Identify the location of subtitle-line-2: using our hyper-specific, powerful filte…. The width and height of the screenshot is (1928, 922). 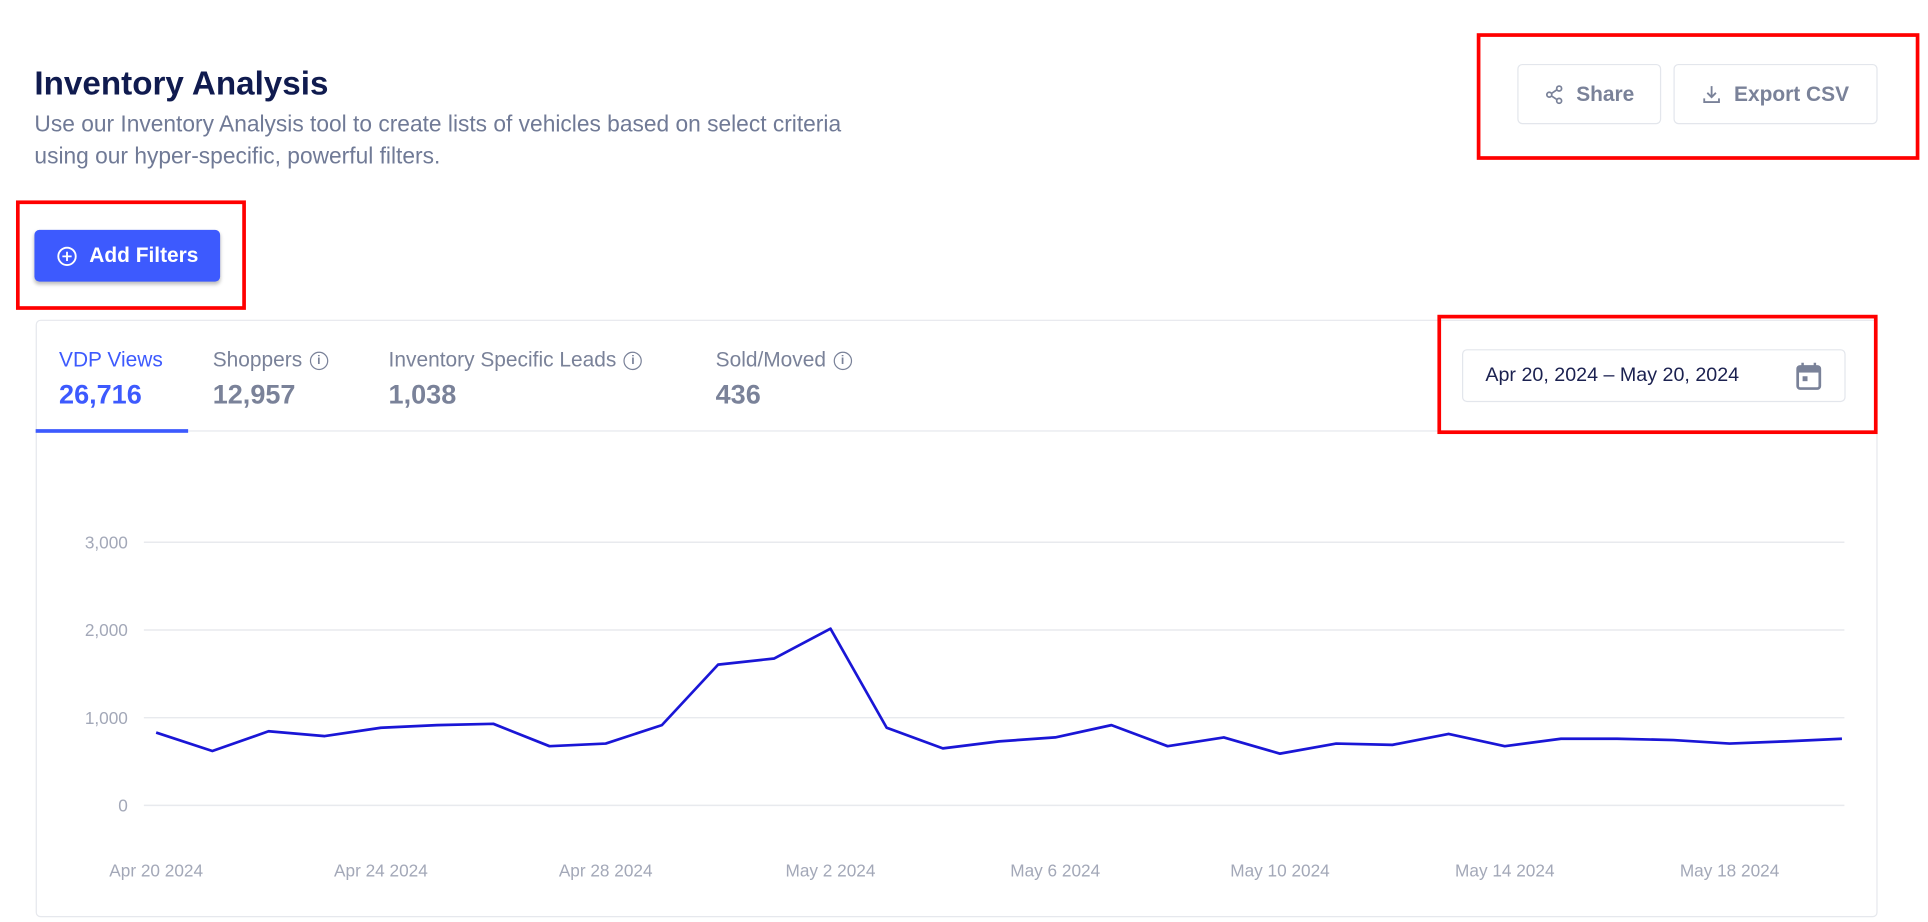
(237, 155).